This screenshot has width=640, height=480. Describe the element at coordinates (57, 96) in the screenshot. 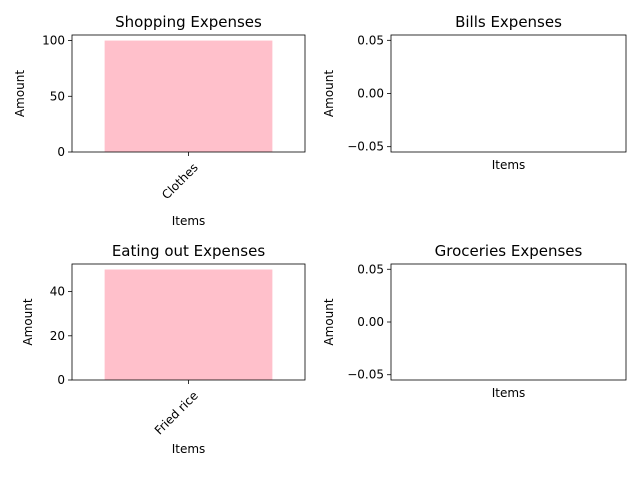

I see `y-tick-label: 50` at that location.